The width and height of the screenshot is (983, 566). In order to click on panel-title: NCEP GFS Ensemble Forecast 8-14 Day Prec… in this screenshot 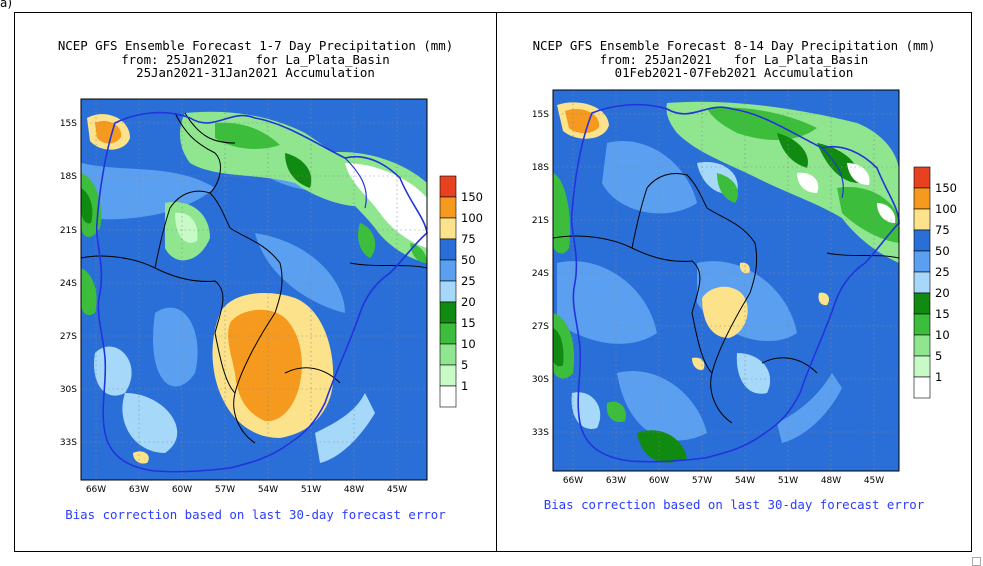, I will do `click(734, 59)`.